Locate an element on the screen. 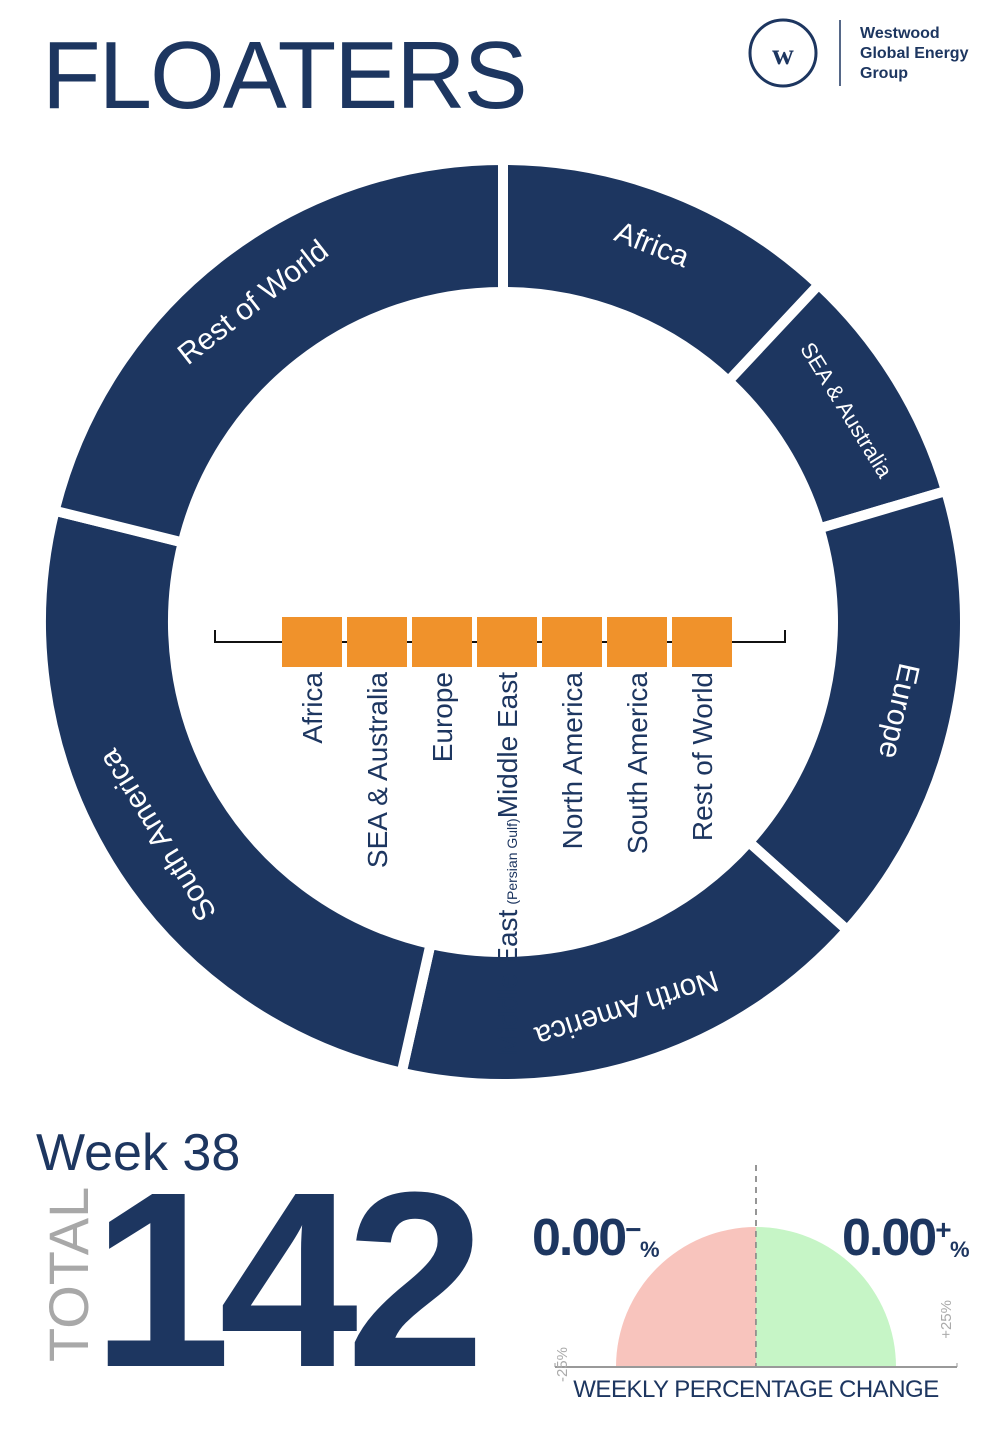 The image size is (1000, 1430). change-value: 0.00− is located at coordinates (586, 1238).